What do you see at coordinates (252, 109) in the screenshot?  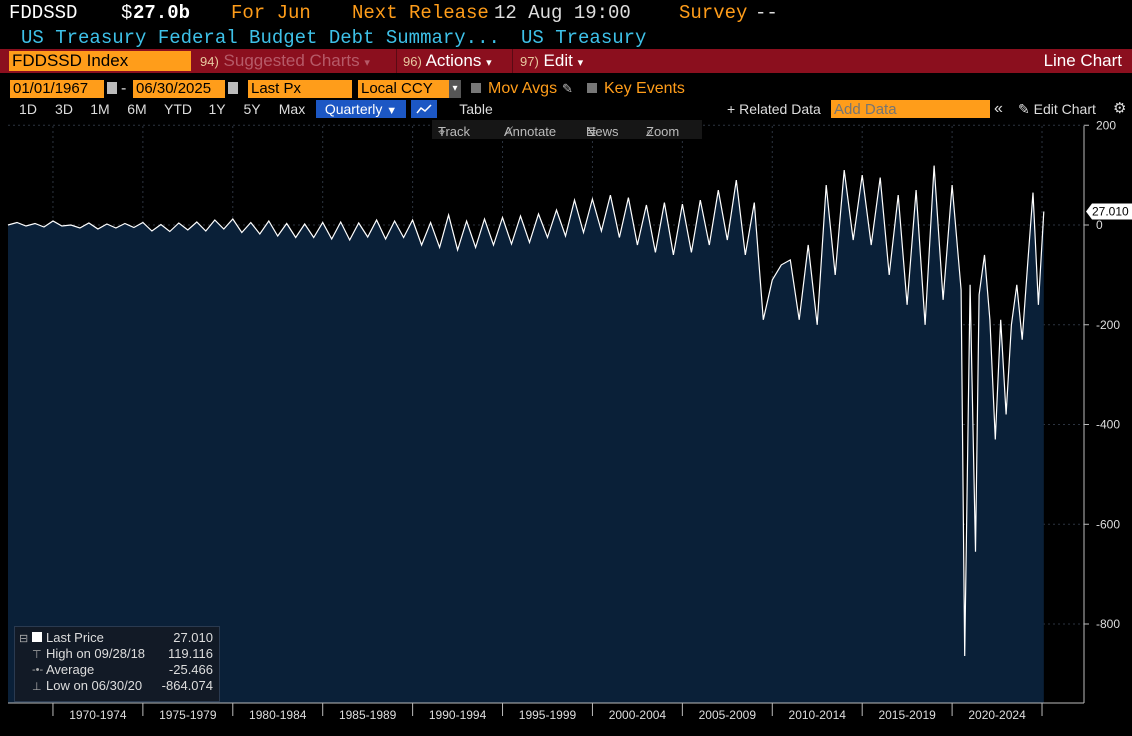 I see `range-5y: 5Y` at bounding box center [252, 109].